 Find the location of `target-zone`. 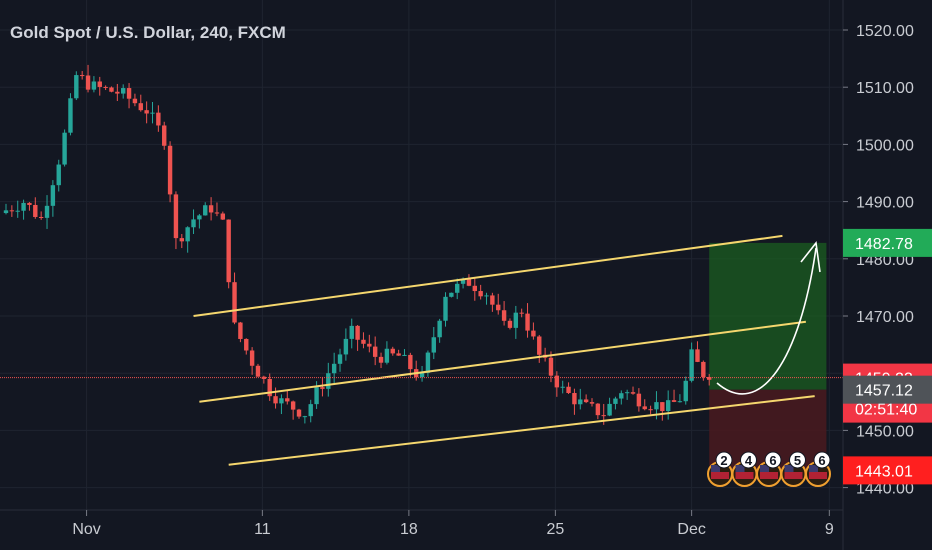

target-zone is located at coordinates (768, 316).